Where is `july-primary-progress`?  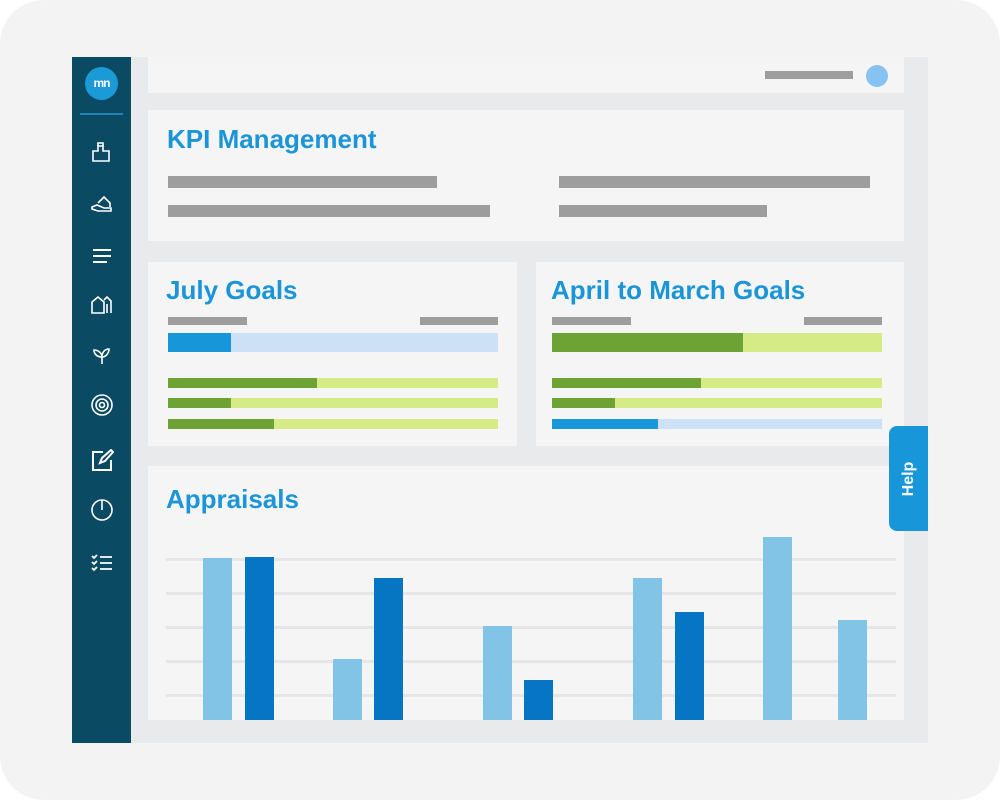 july-primary-progress is located at coordinates (333, 342).